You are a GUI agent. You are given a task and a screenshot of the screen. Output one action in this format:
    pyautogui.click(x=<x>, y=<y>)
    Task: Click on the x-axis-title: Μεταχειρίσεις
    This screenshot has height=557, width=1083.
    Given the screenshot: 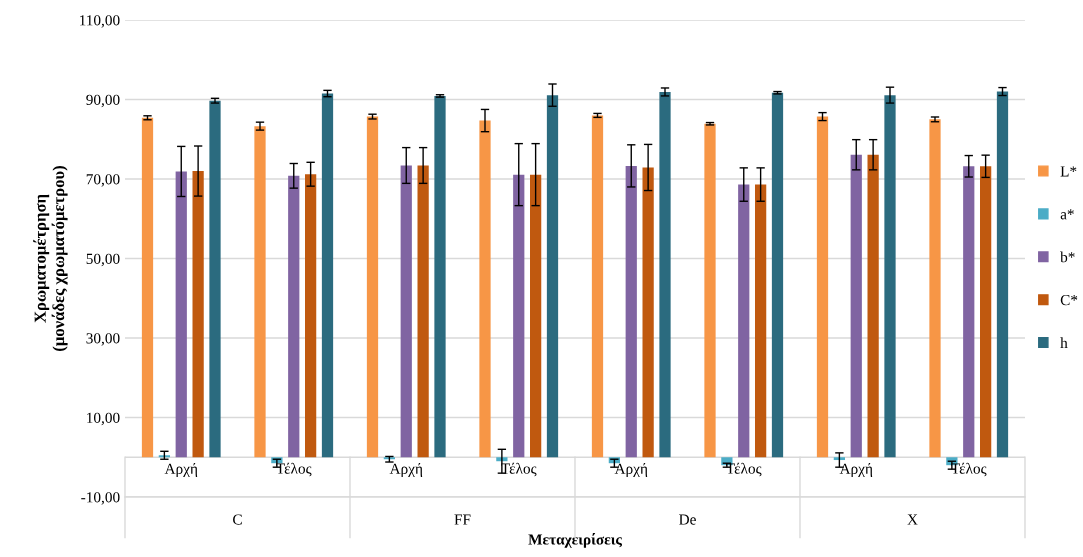 What is the action you would take?
    pyautogui.click(x=575, y=540)
    